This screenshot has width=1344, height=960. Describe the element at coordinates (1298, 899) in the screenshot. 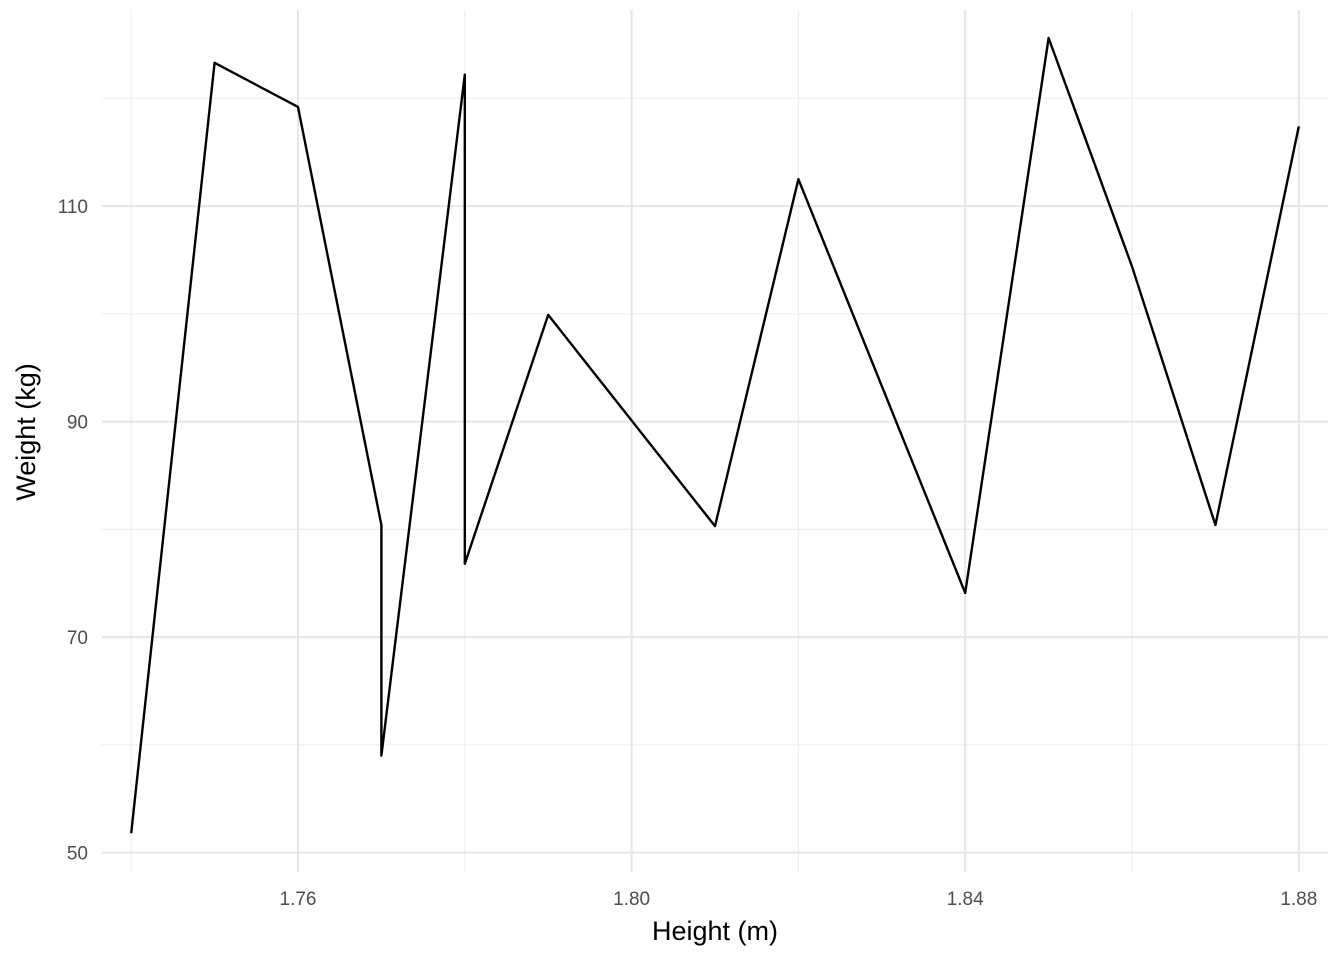

I see `x-tick-label: 1.88` at that location.